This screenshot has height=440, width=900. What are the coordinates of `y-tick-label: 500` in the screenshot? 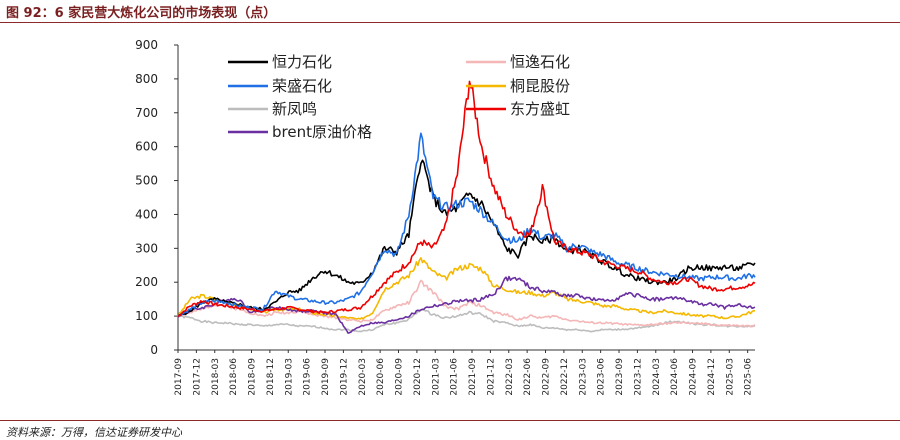 It's located at (146, 181).